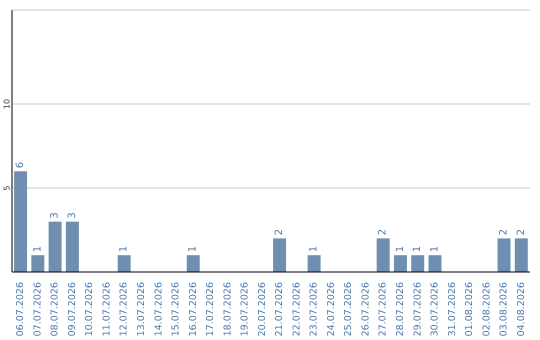  Describe the element at coordinates (383, 309) in the screenshot. I see `x-tick-label: 27.07.2026` at that location.